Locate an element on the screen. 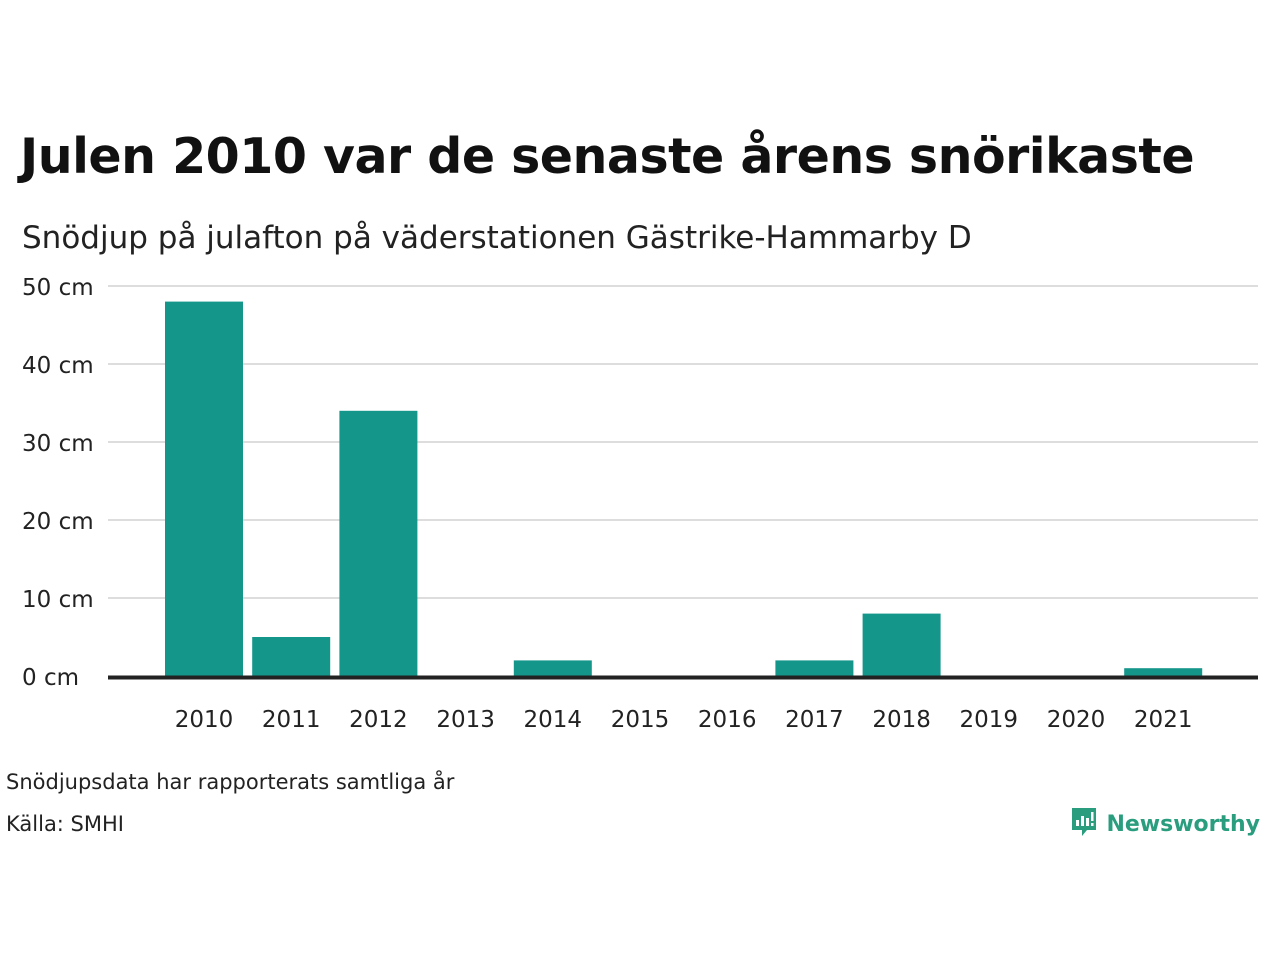  x-tick-label: 2015 is located at coordinates (640, 720).